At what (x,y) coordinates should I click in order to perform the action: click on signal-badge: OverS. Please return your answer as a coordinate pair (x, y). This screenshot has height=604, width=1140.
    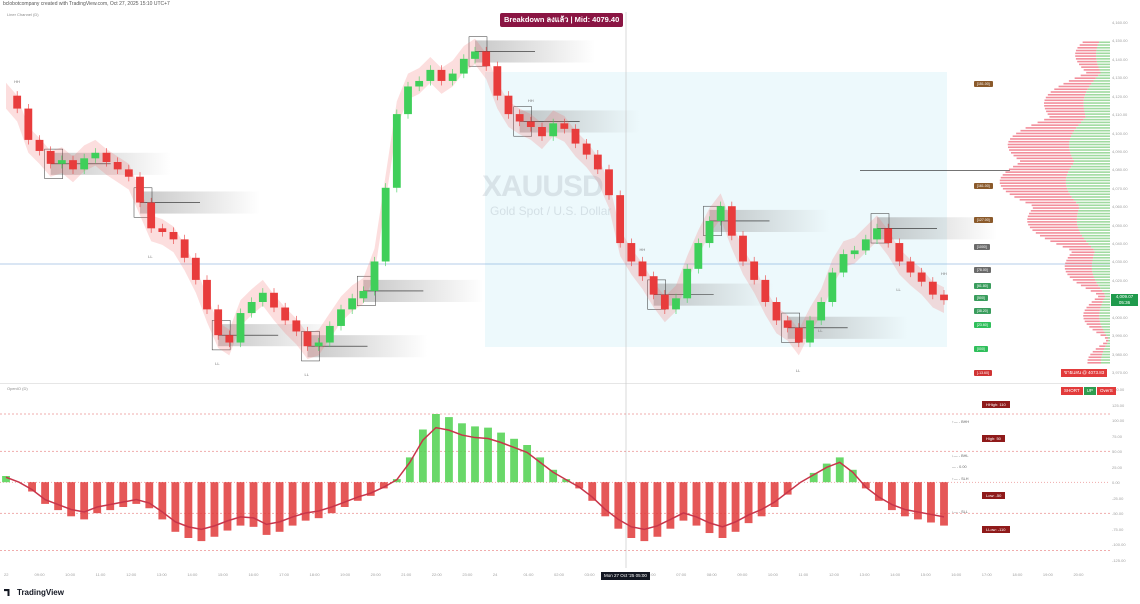
    Looking at the image, I should click on (1106, 391).